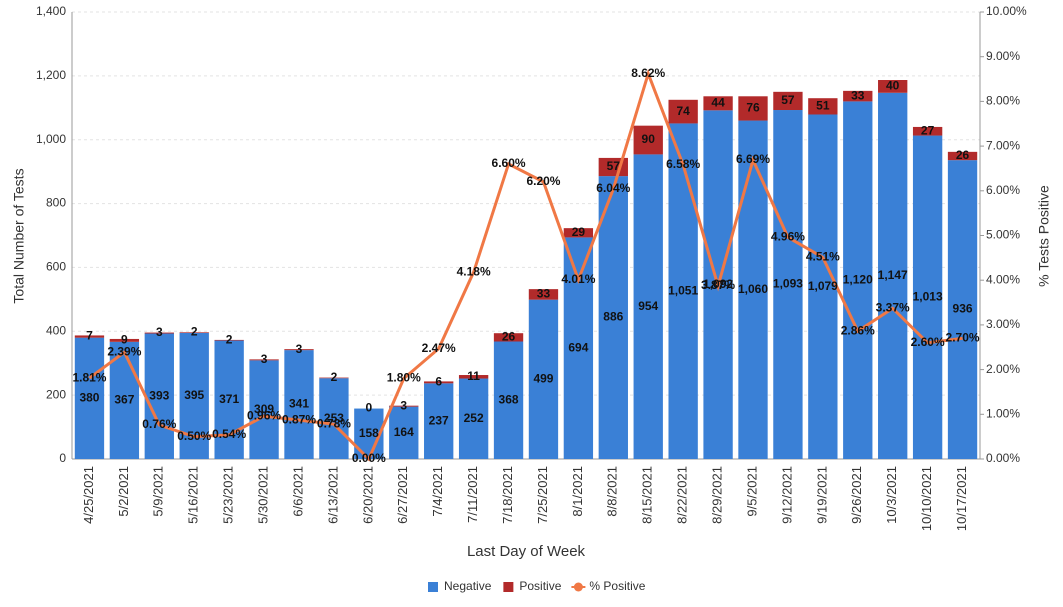 The width and height of the screenshot is (1063, 607). Describe the element at coordinates (51, 139) in the screenshot. I see `y-tick-label: 1,000` at that location.